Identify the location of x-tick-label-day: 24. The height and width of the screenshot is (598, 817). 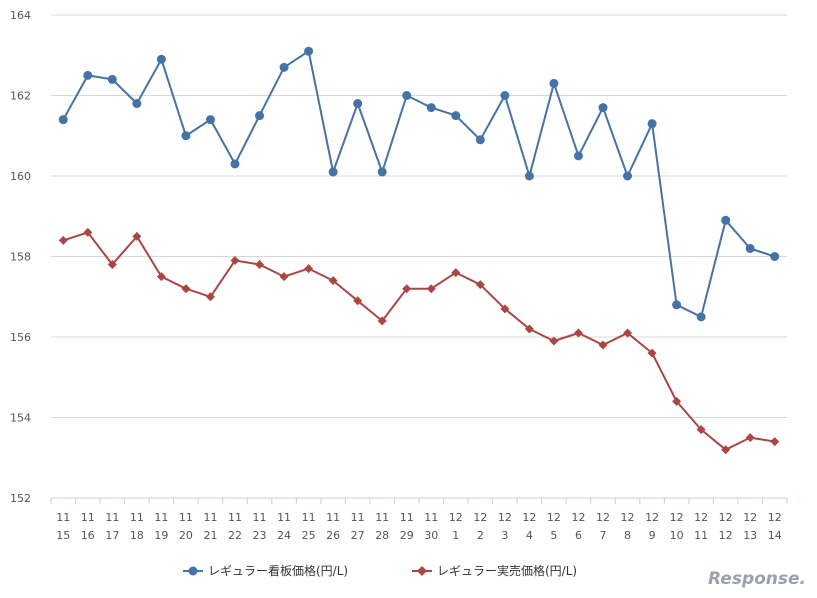
(284, 535).